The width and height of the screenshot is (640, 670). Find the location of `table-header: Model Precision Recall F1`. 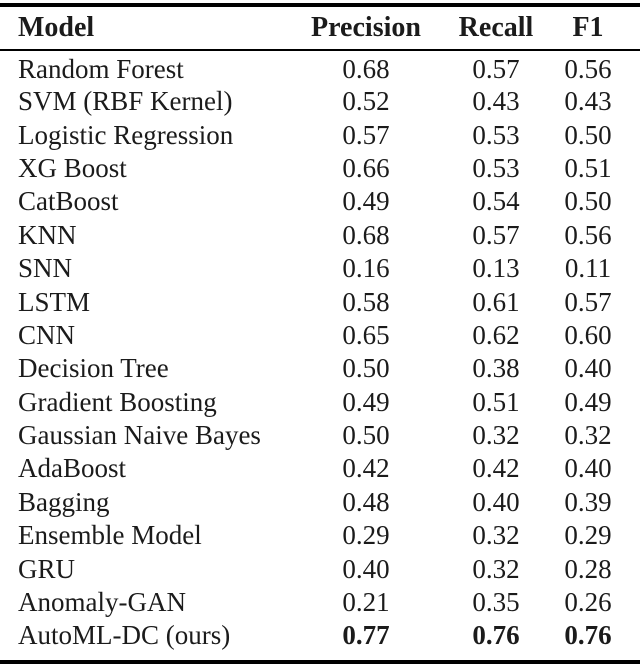

table-header: Model Precision Recall F1 is located at coordinates (320, 28).